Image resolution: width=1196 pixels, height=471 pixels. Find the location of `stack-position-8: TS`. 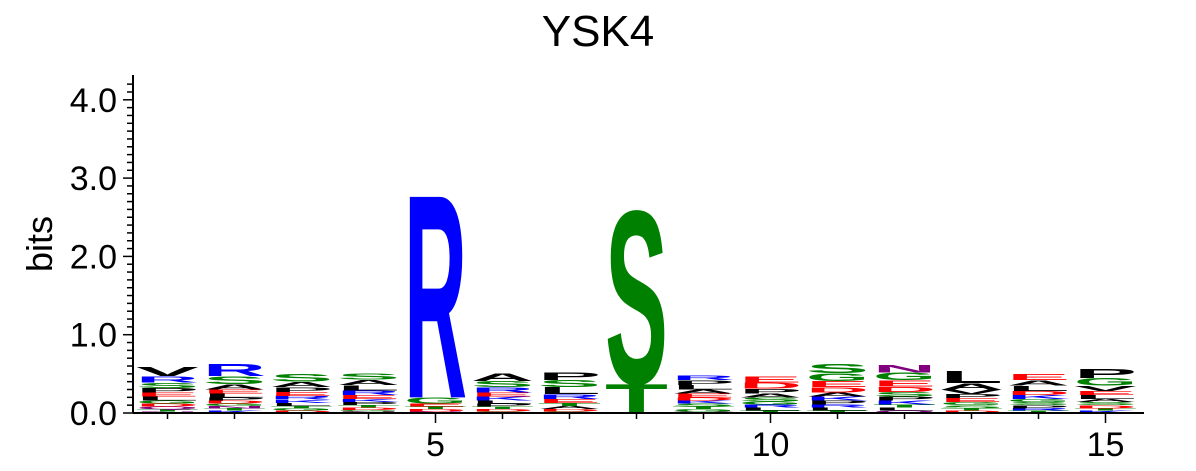

stack-position-8: TS is located at coordinates (636, 298).